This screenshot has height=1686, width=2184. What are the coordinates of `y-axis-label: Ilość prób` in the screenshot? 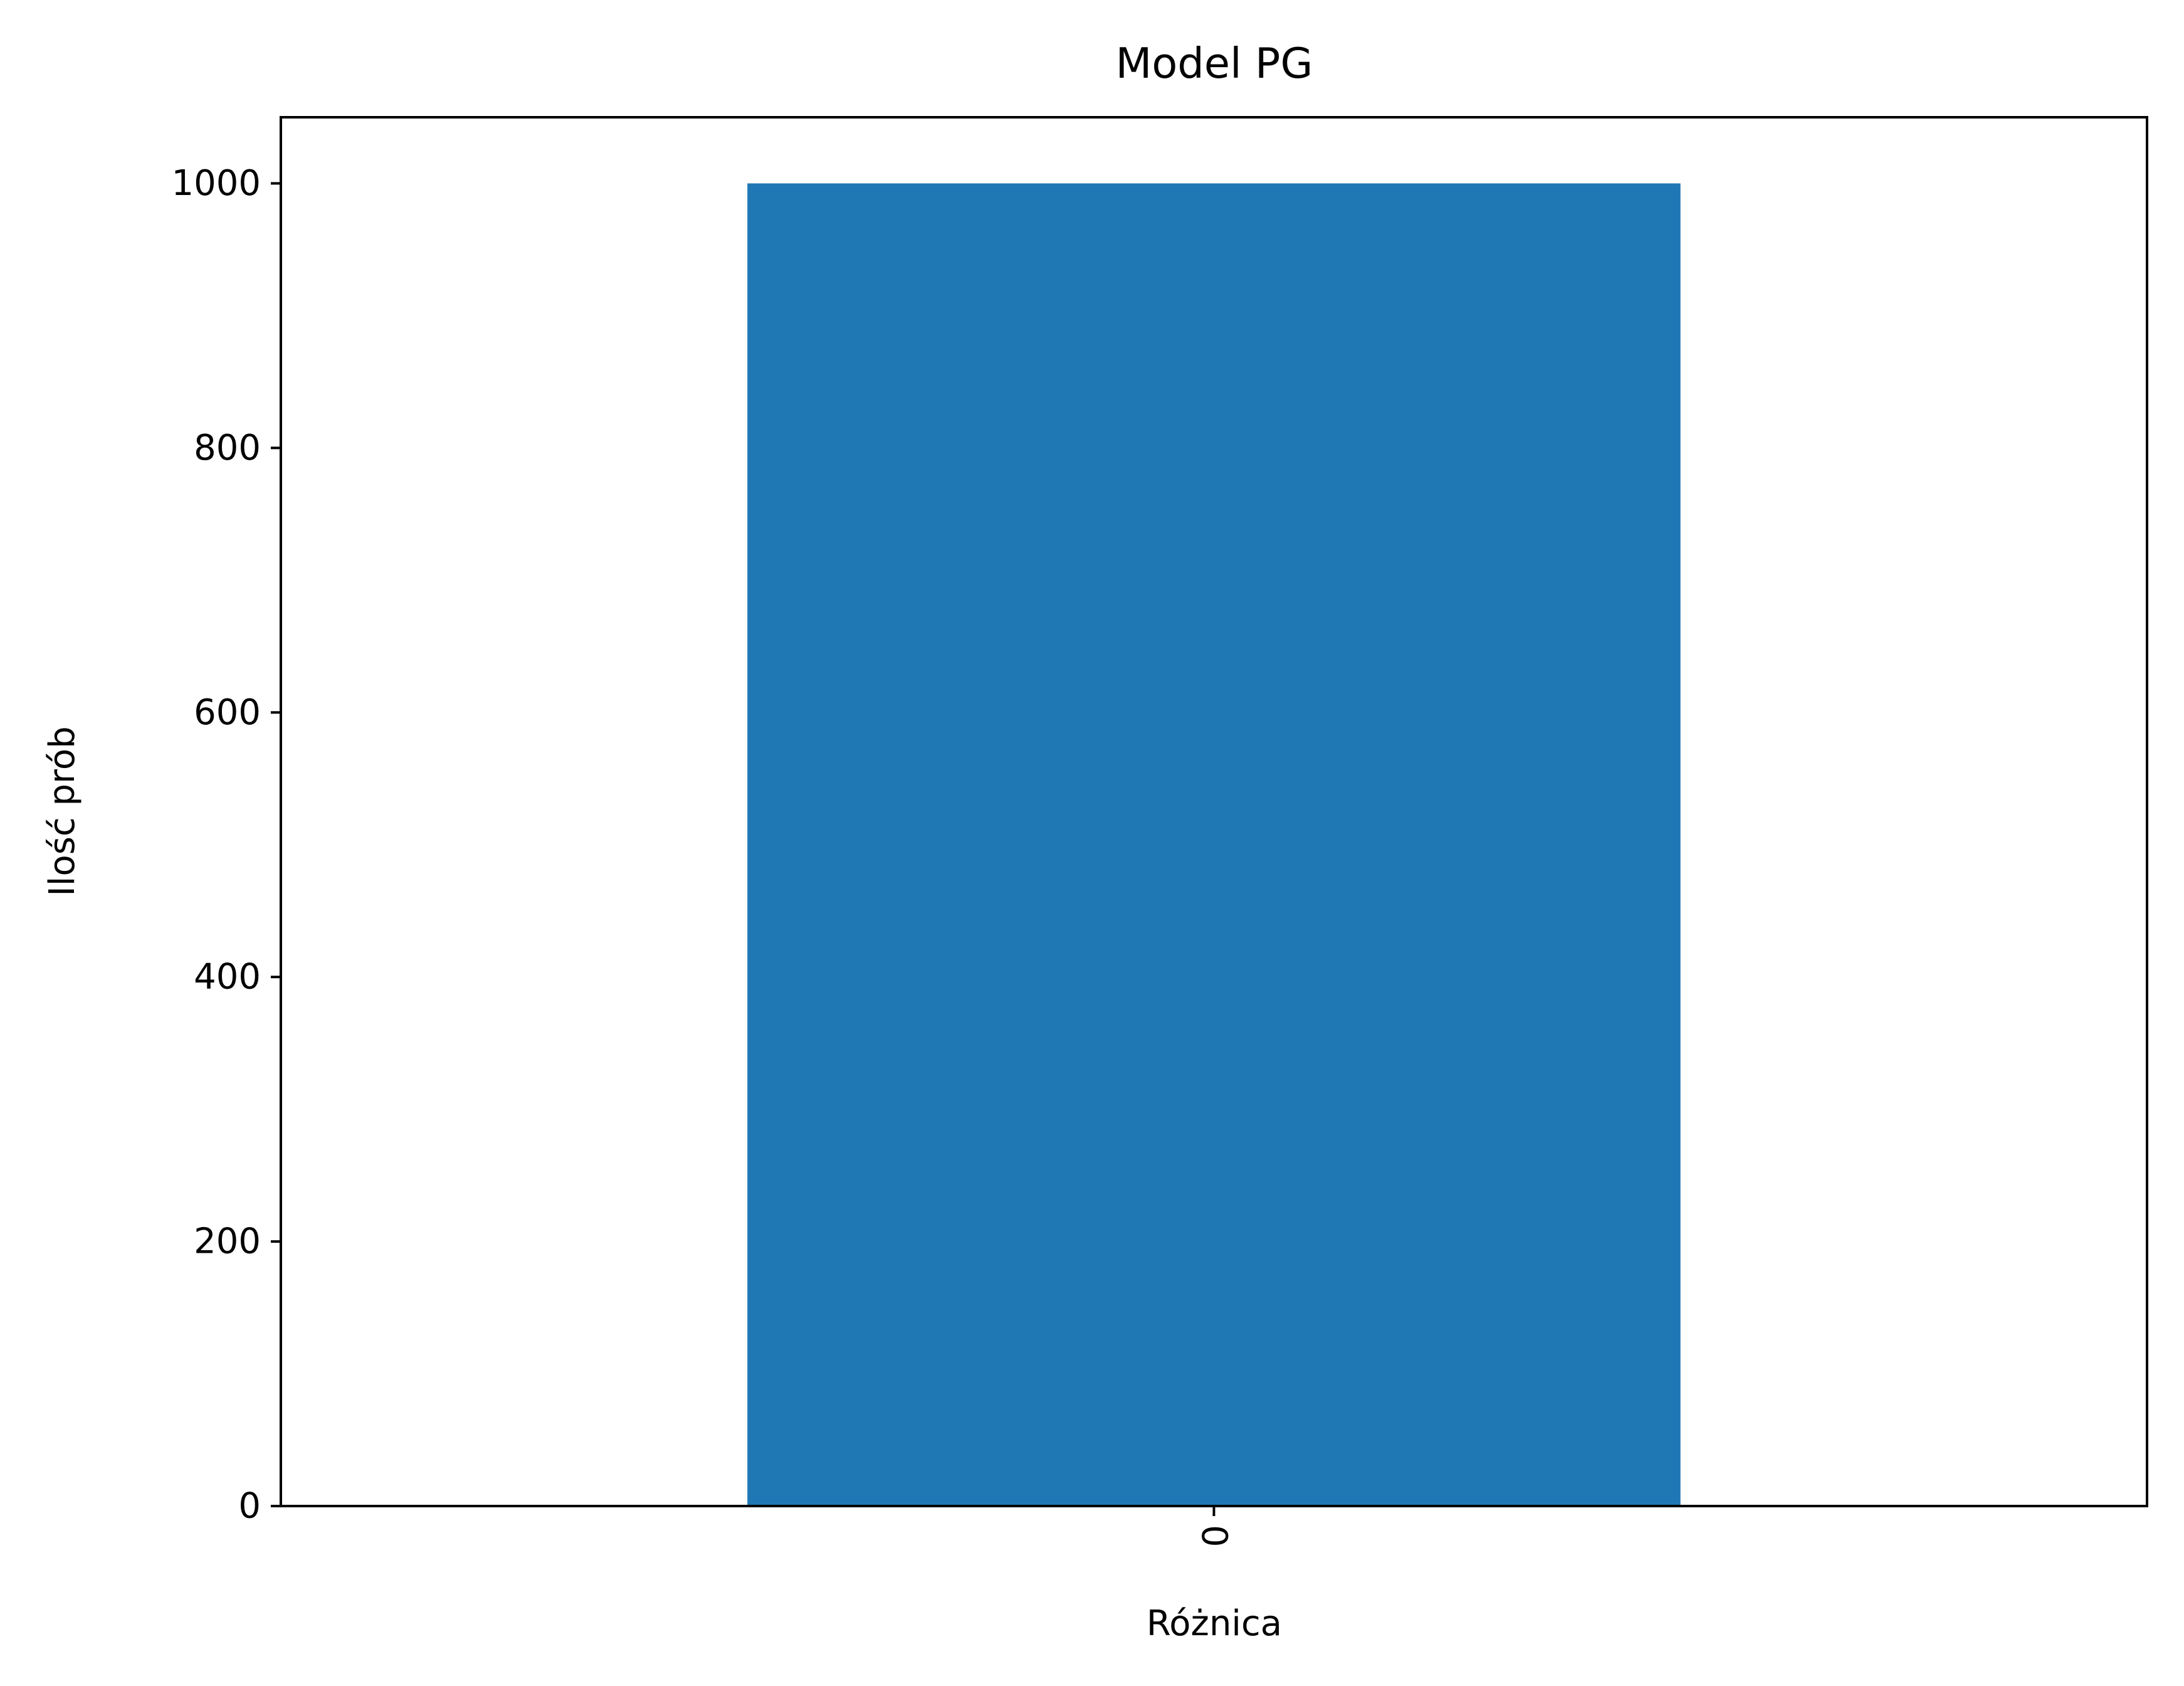 It's located at (63, 811).